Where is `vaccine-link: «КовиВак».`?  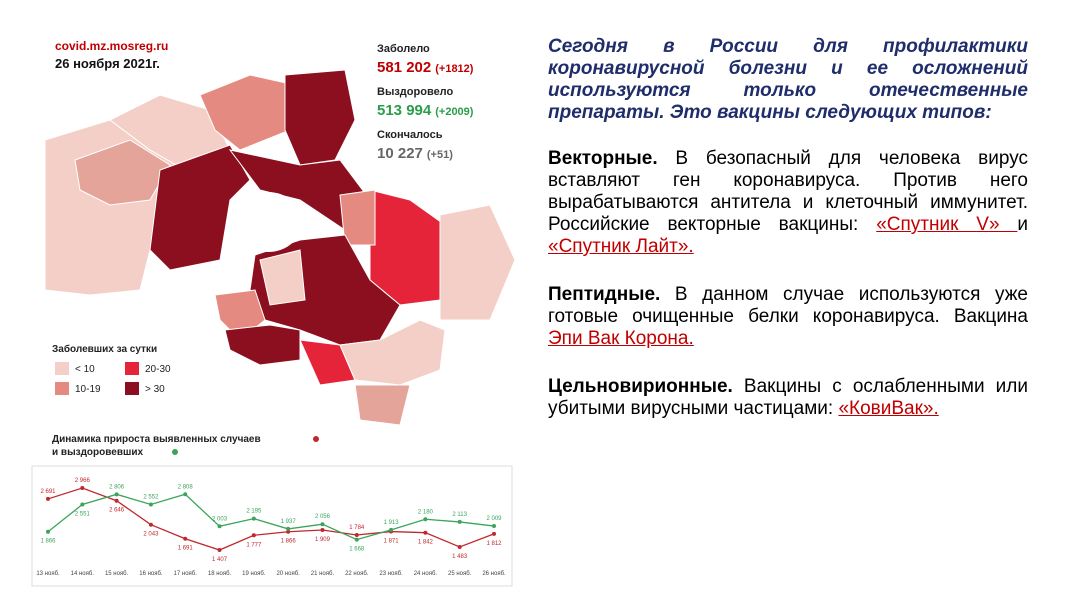 vaccine-link: «КовиВак». is located at coordinates (888, 408).